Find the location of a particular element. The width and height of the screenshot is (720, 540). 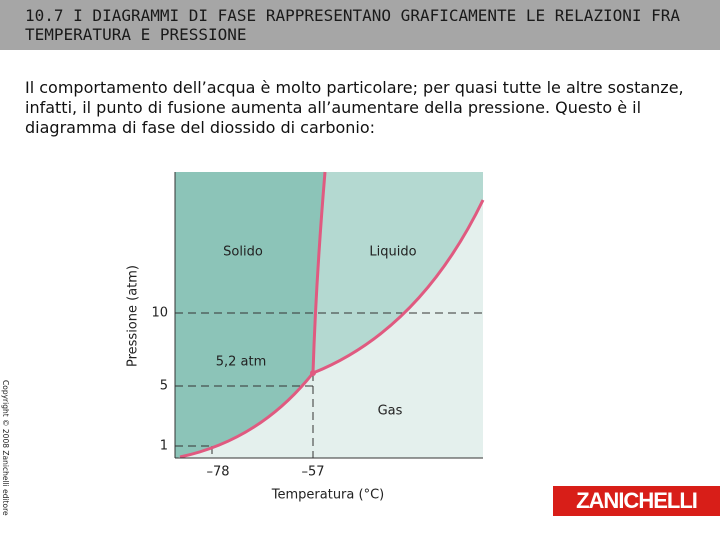

region-label: Gas is located at coordinates (390, 411).